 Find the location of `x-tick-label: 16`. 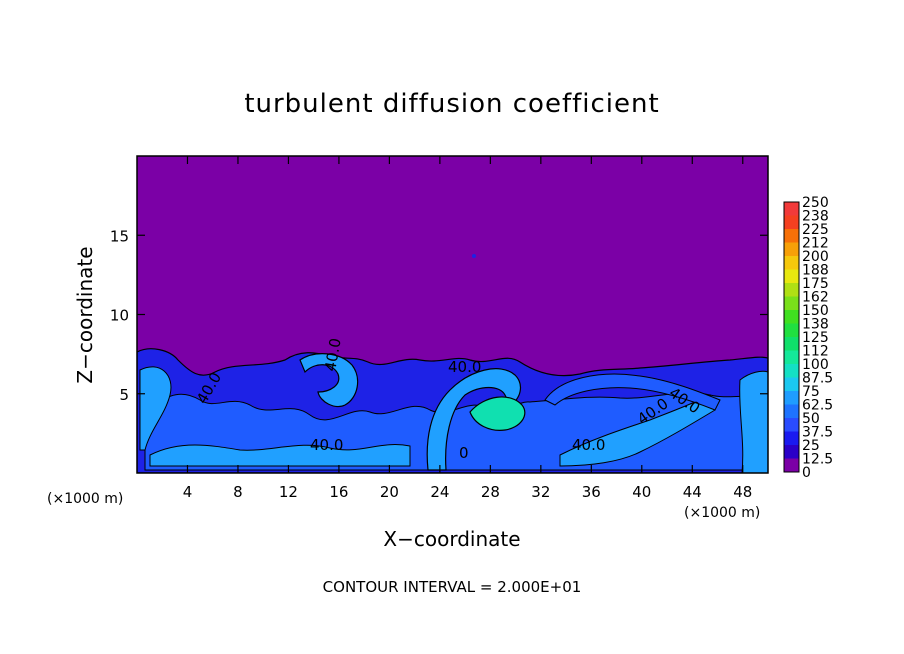

x-tick-label: 16 is located at coordinates (338, 492).